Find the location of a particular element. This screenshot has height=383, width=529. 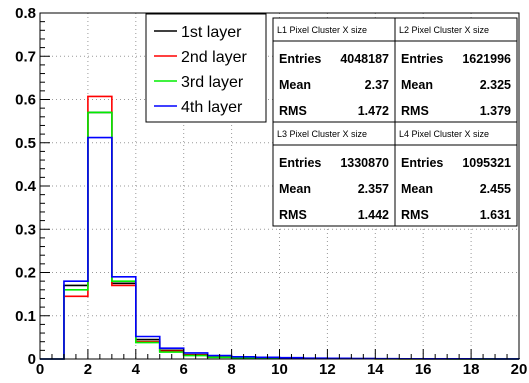

legend: 1st layer 2nd layer 3rd layer 4th layer is located at coordinates (206, 68).